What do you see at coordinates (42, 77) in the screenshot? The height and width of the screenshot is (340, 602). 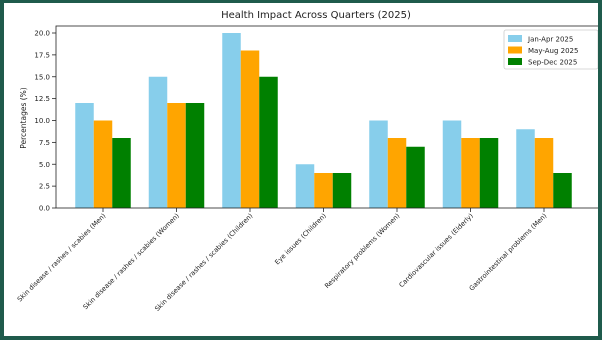 I see `y-tick-label: 15.0` at bounding box center [42, 77].